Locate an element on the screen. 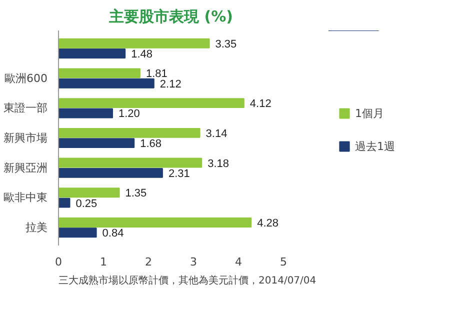 The width and height of the screenshot is (467, 335). data-label: 2.12 is located at coordinates (171, 84).